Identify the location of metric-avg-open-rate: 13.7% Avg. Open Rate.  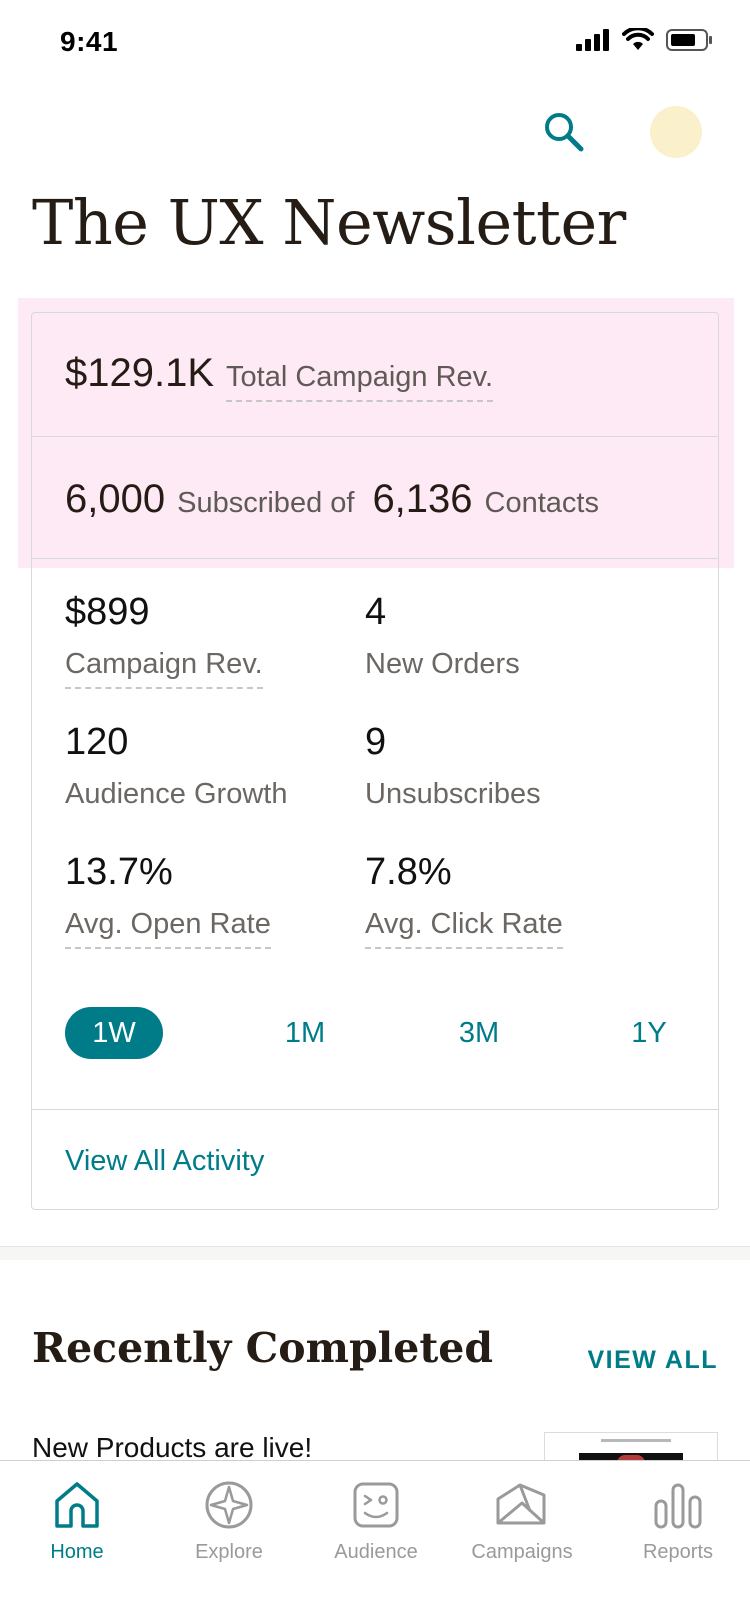
(215, 900).